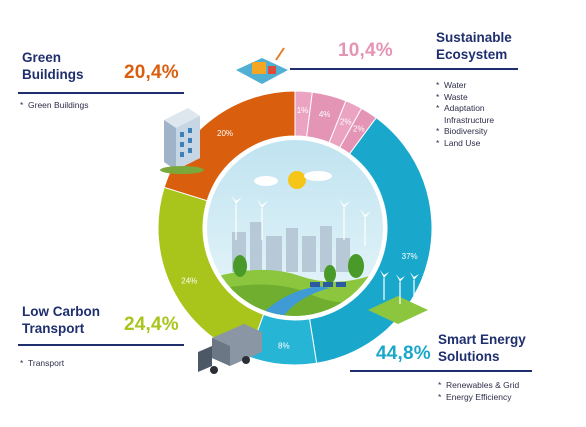 The width and height of the screenshot is (586, 427). What do you see at coordinates (225, 133) in the screenshot?
I see `segment-label: 20%` at bounding box center [225, 133].